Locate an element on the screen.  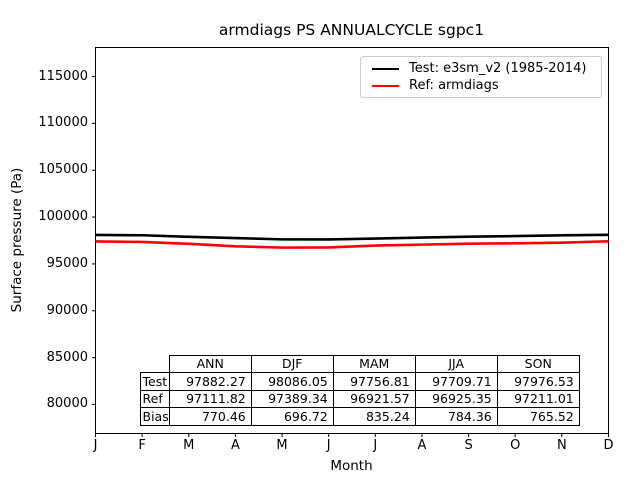
x-tick-label: D is located at coordinates (608, 445).